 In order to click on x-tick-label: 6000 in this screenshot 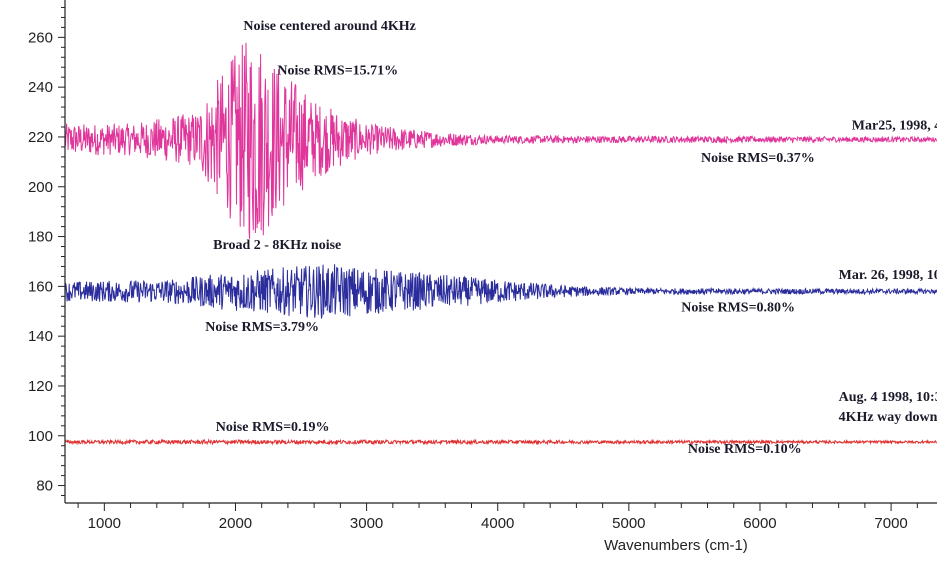, I will do `click(759, 523)`.